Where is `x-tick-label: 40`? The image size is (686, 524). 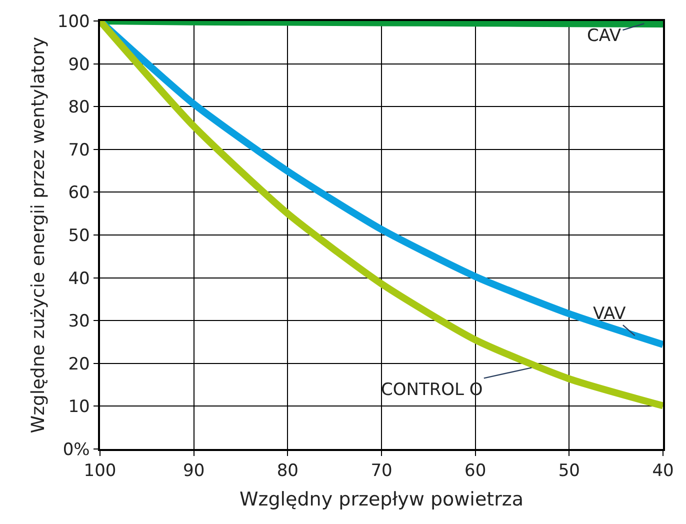 x-tick-label: 40 is located at coordinates (663, 471).